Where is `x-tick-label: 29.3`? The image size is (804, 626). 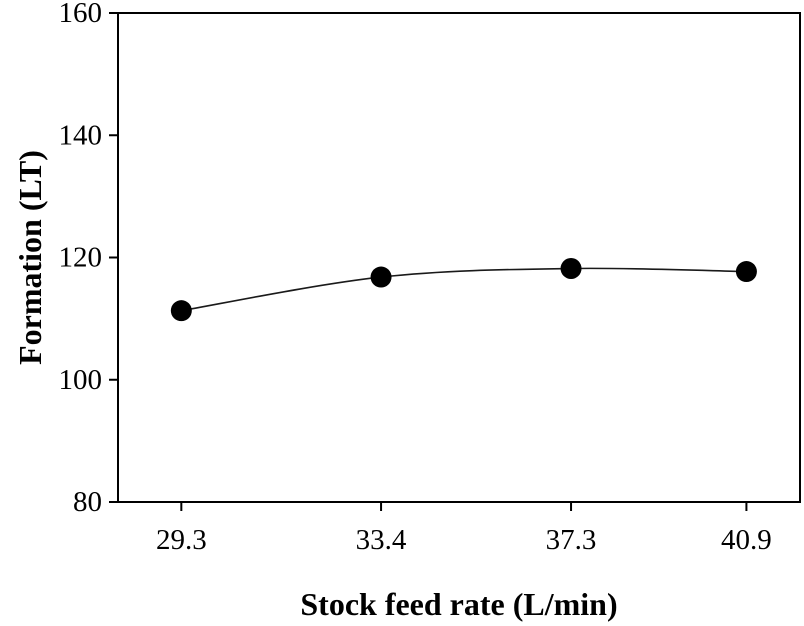 x-tick-label: 29.3 is located at coordinates (181, 540).